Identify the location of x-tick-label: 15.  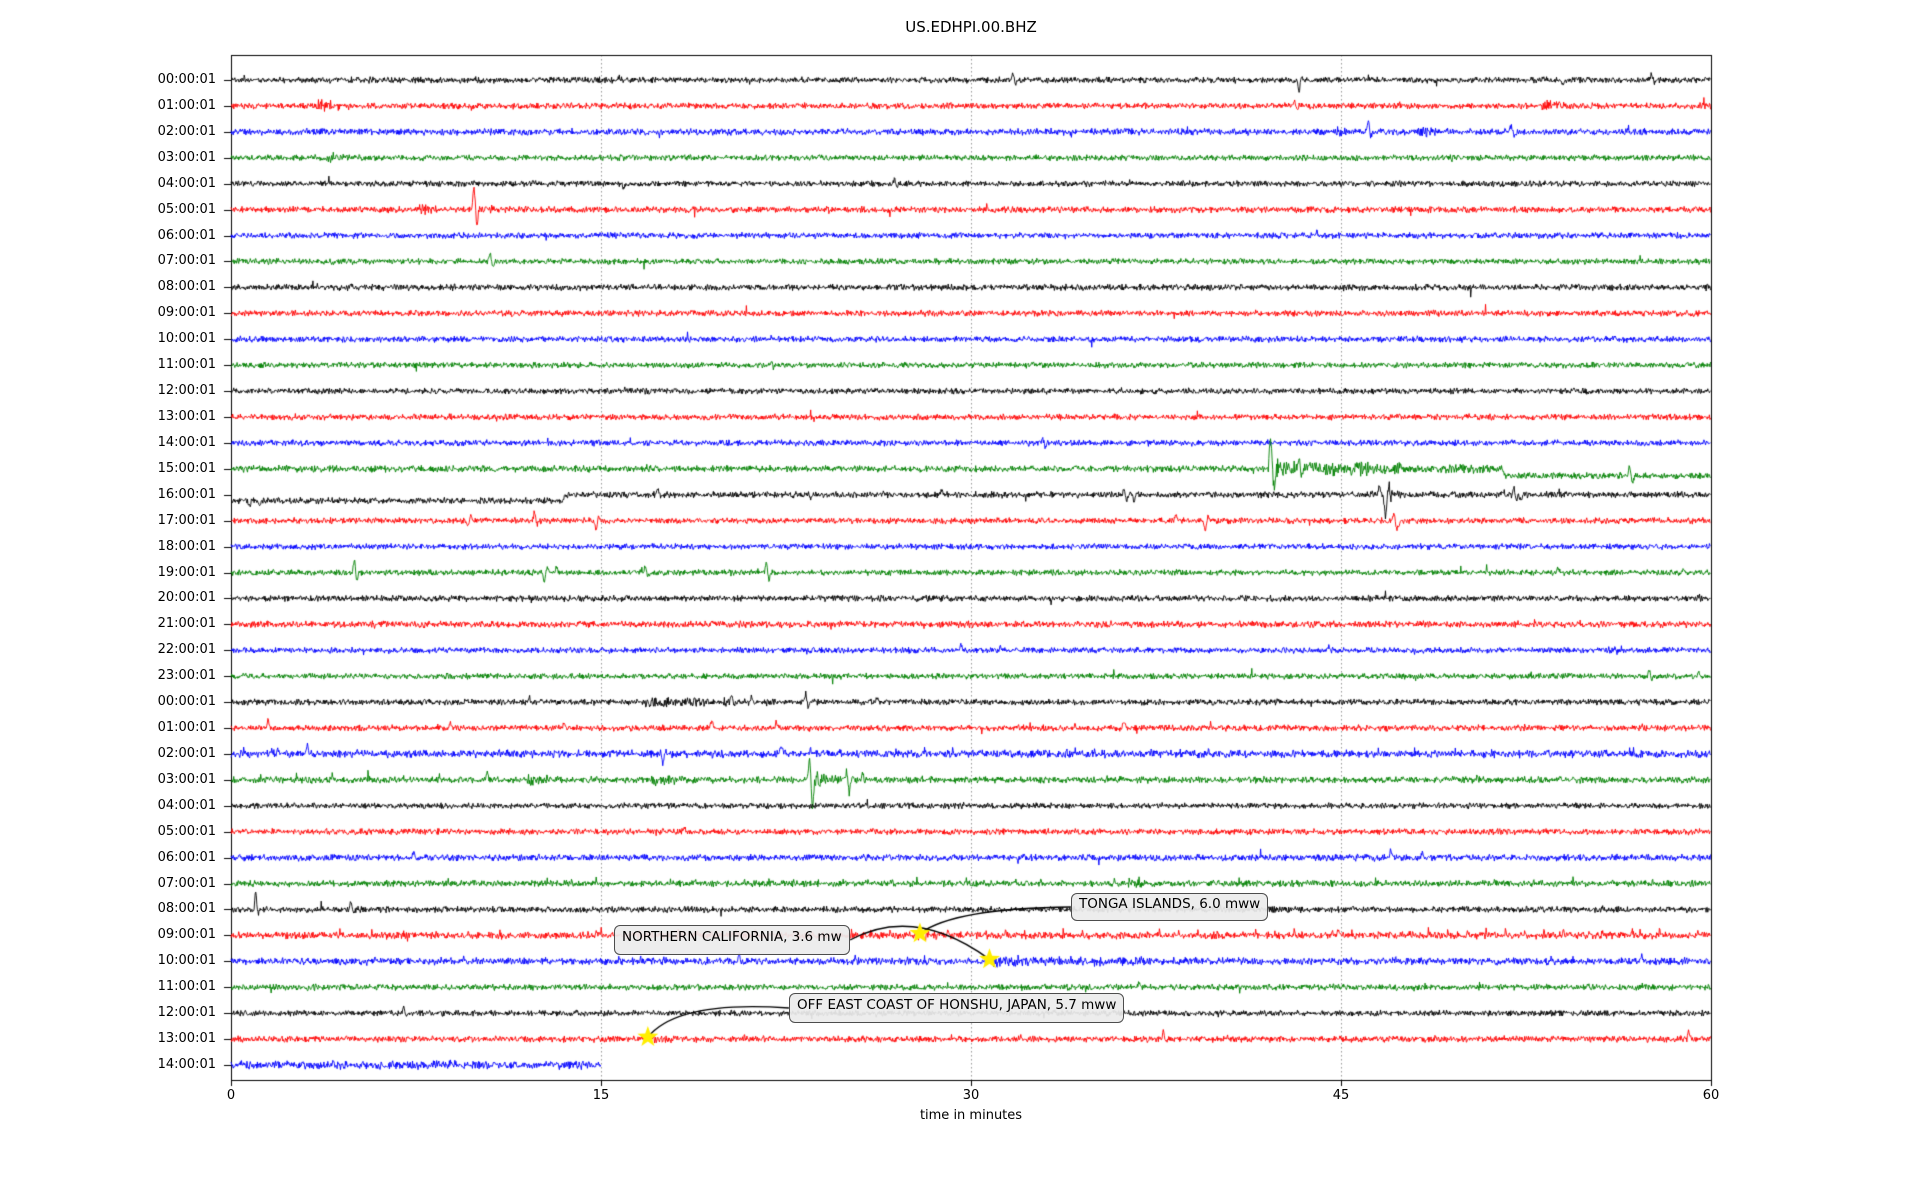
(601, 1095).